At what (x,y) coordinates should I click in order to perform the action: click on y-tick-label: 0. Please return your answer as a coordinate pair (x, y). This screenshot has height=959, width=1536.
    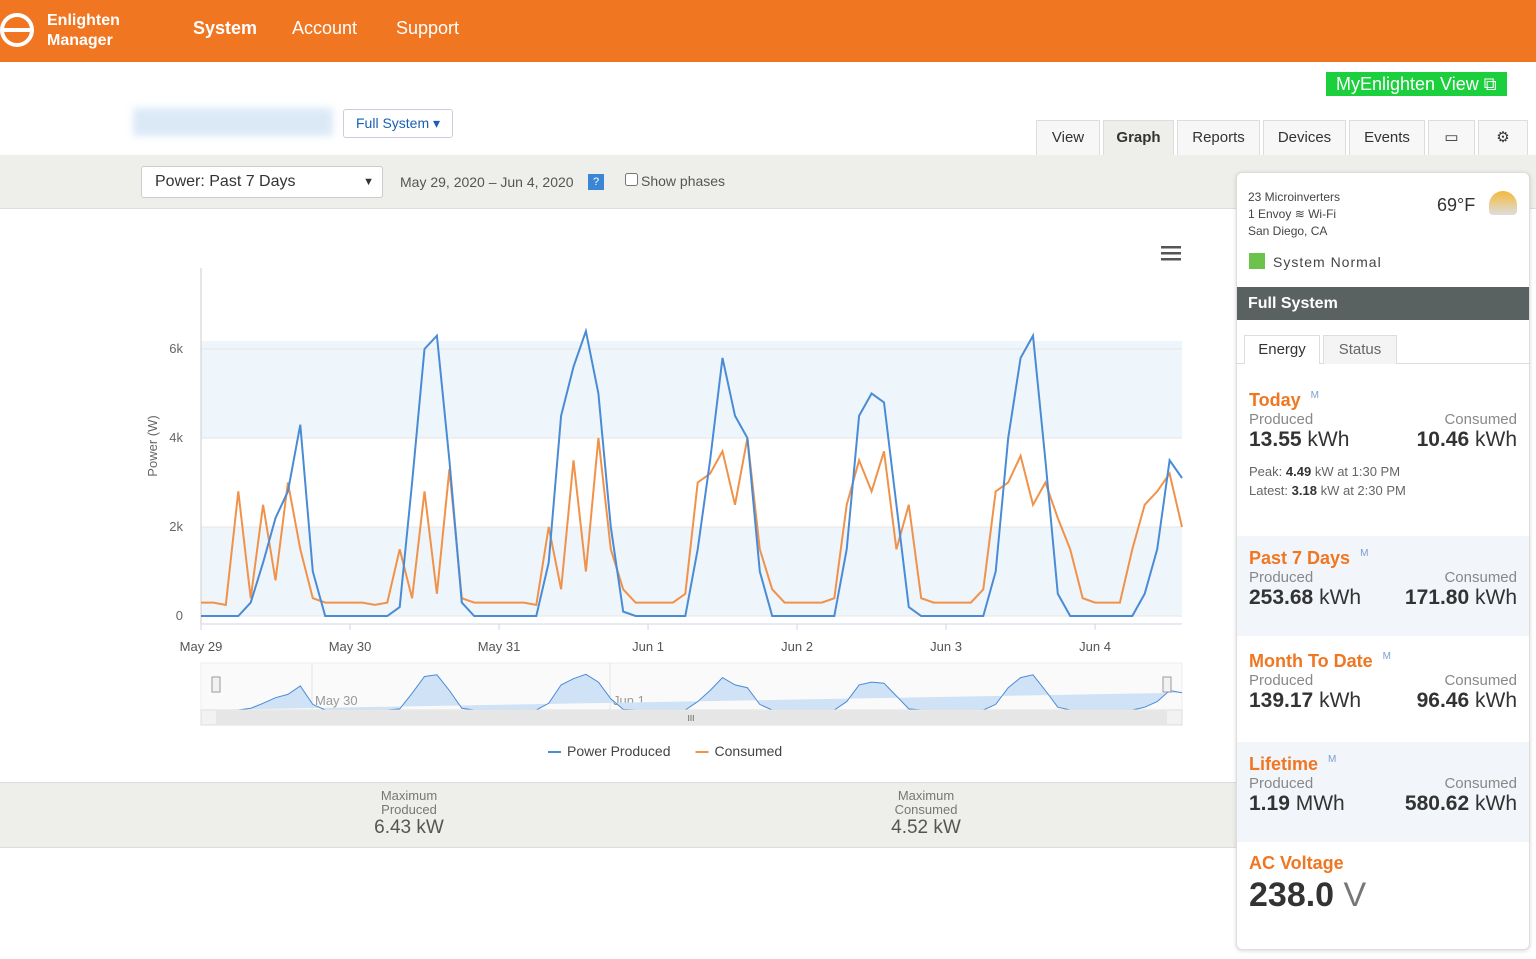
    Looking at the image, I should click on (179, 615).